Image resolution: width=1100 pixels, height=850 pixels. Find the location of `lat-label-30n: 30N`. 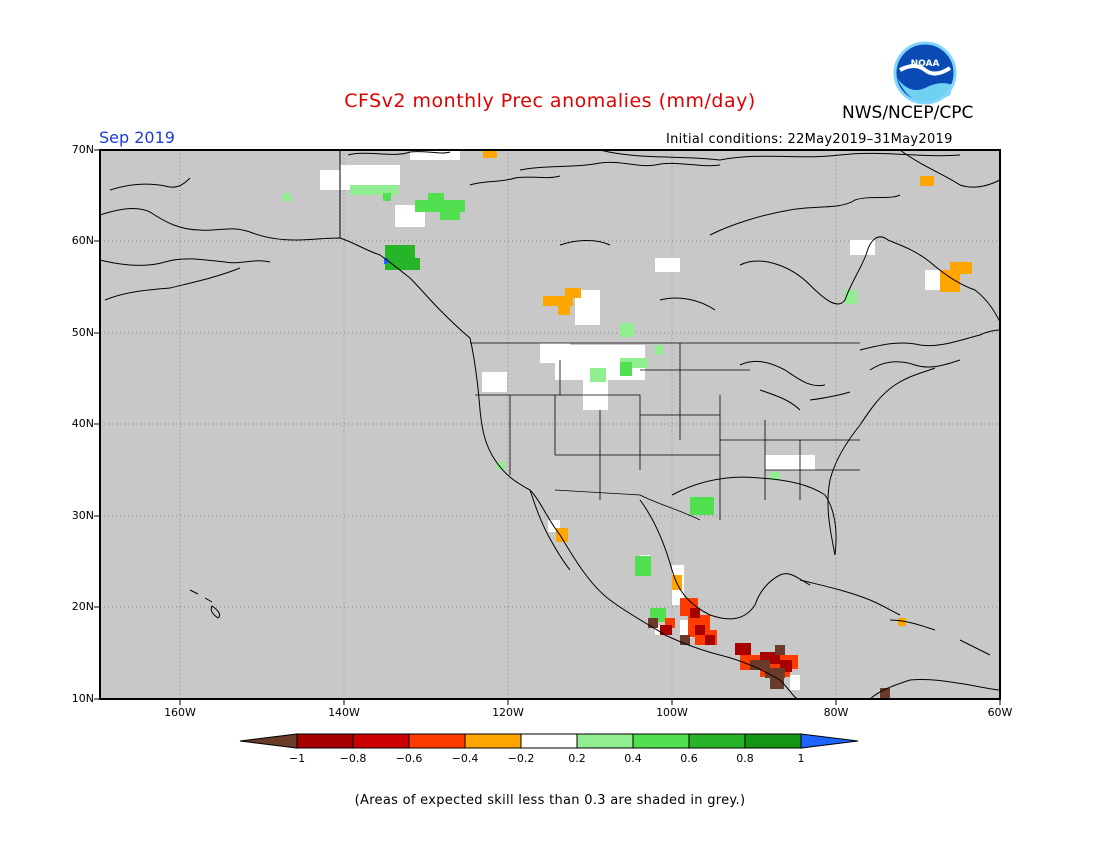

lat-label-30n: 30N is located at coordinates (82, 515).